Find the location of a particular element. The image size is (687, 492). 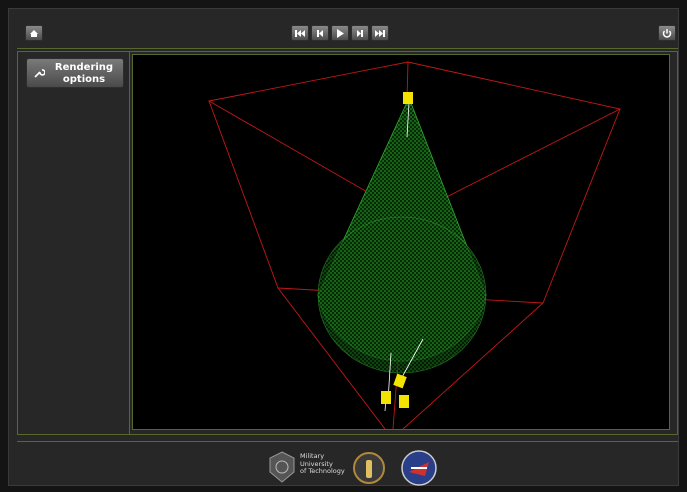

partner-logo is located at coordinates (419, 468).